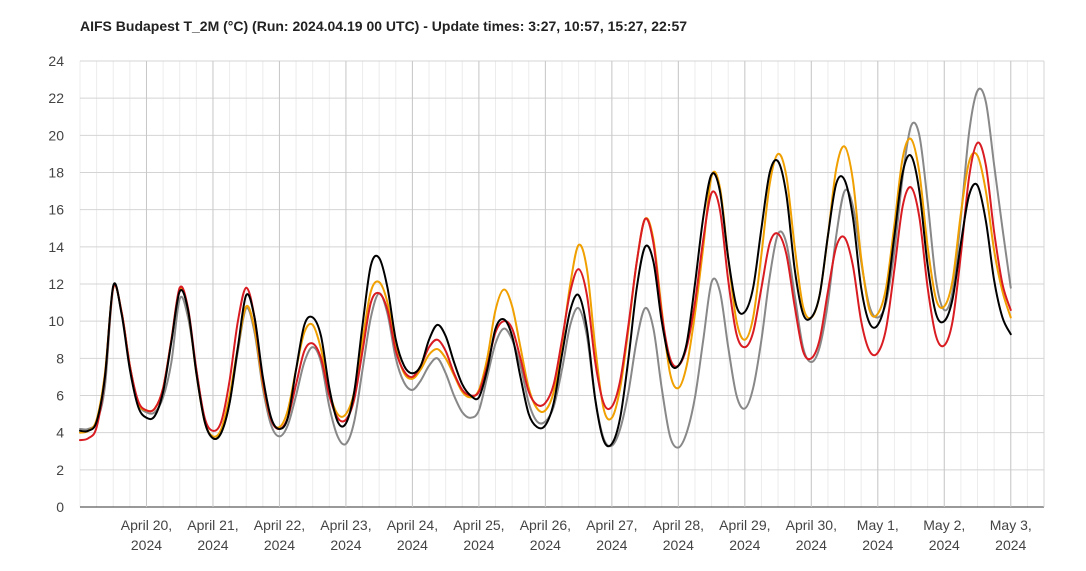 The width and height of the screenshot is (1086, 571). What do you see at coordinates (56, 321) in the screenshot?
I see `y-tick-label: 10` at bounding box center [56, 321].